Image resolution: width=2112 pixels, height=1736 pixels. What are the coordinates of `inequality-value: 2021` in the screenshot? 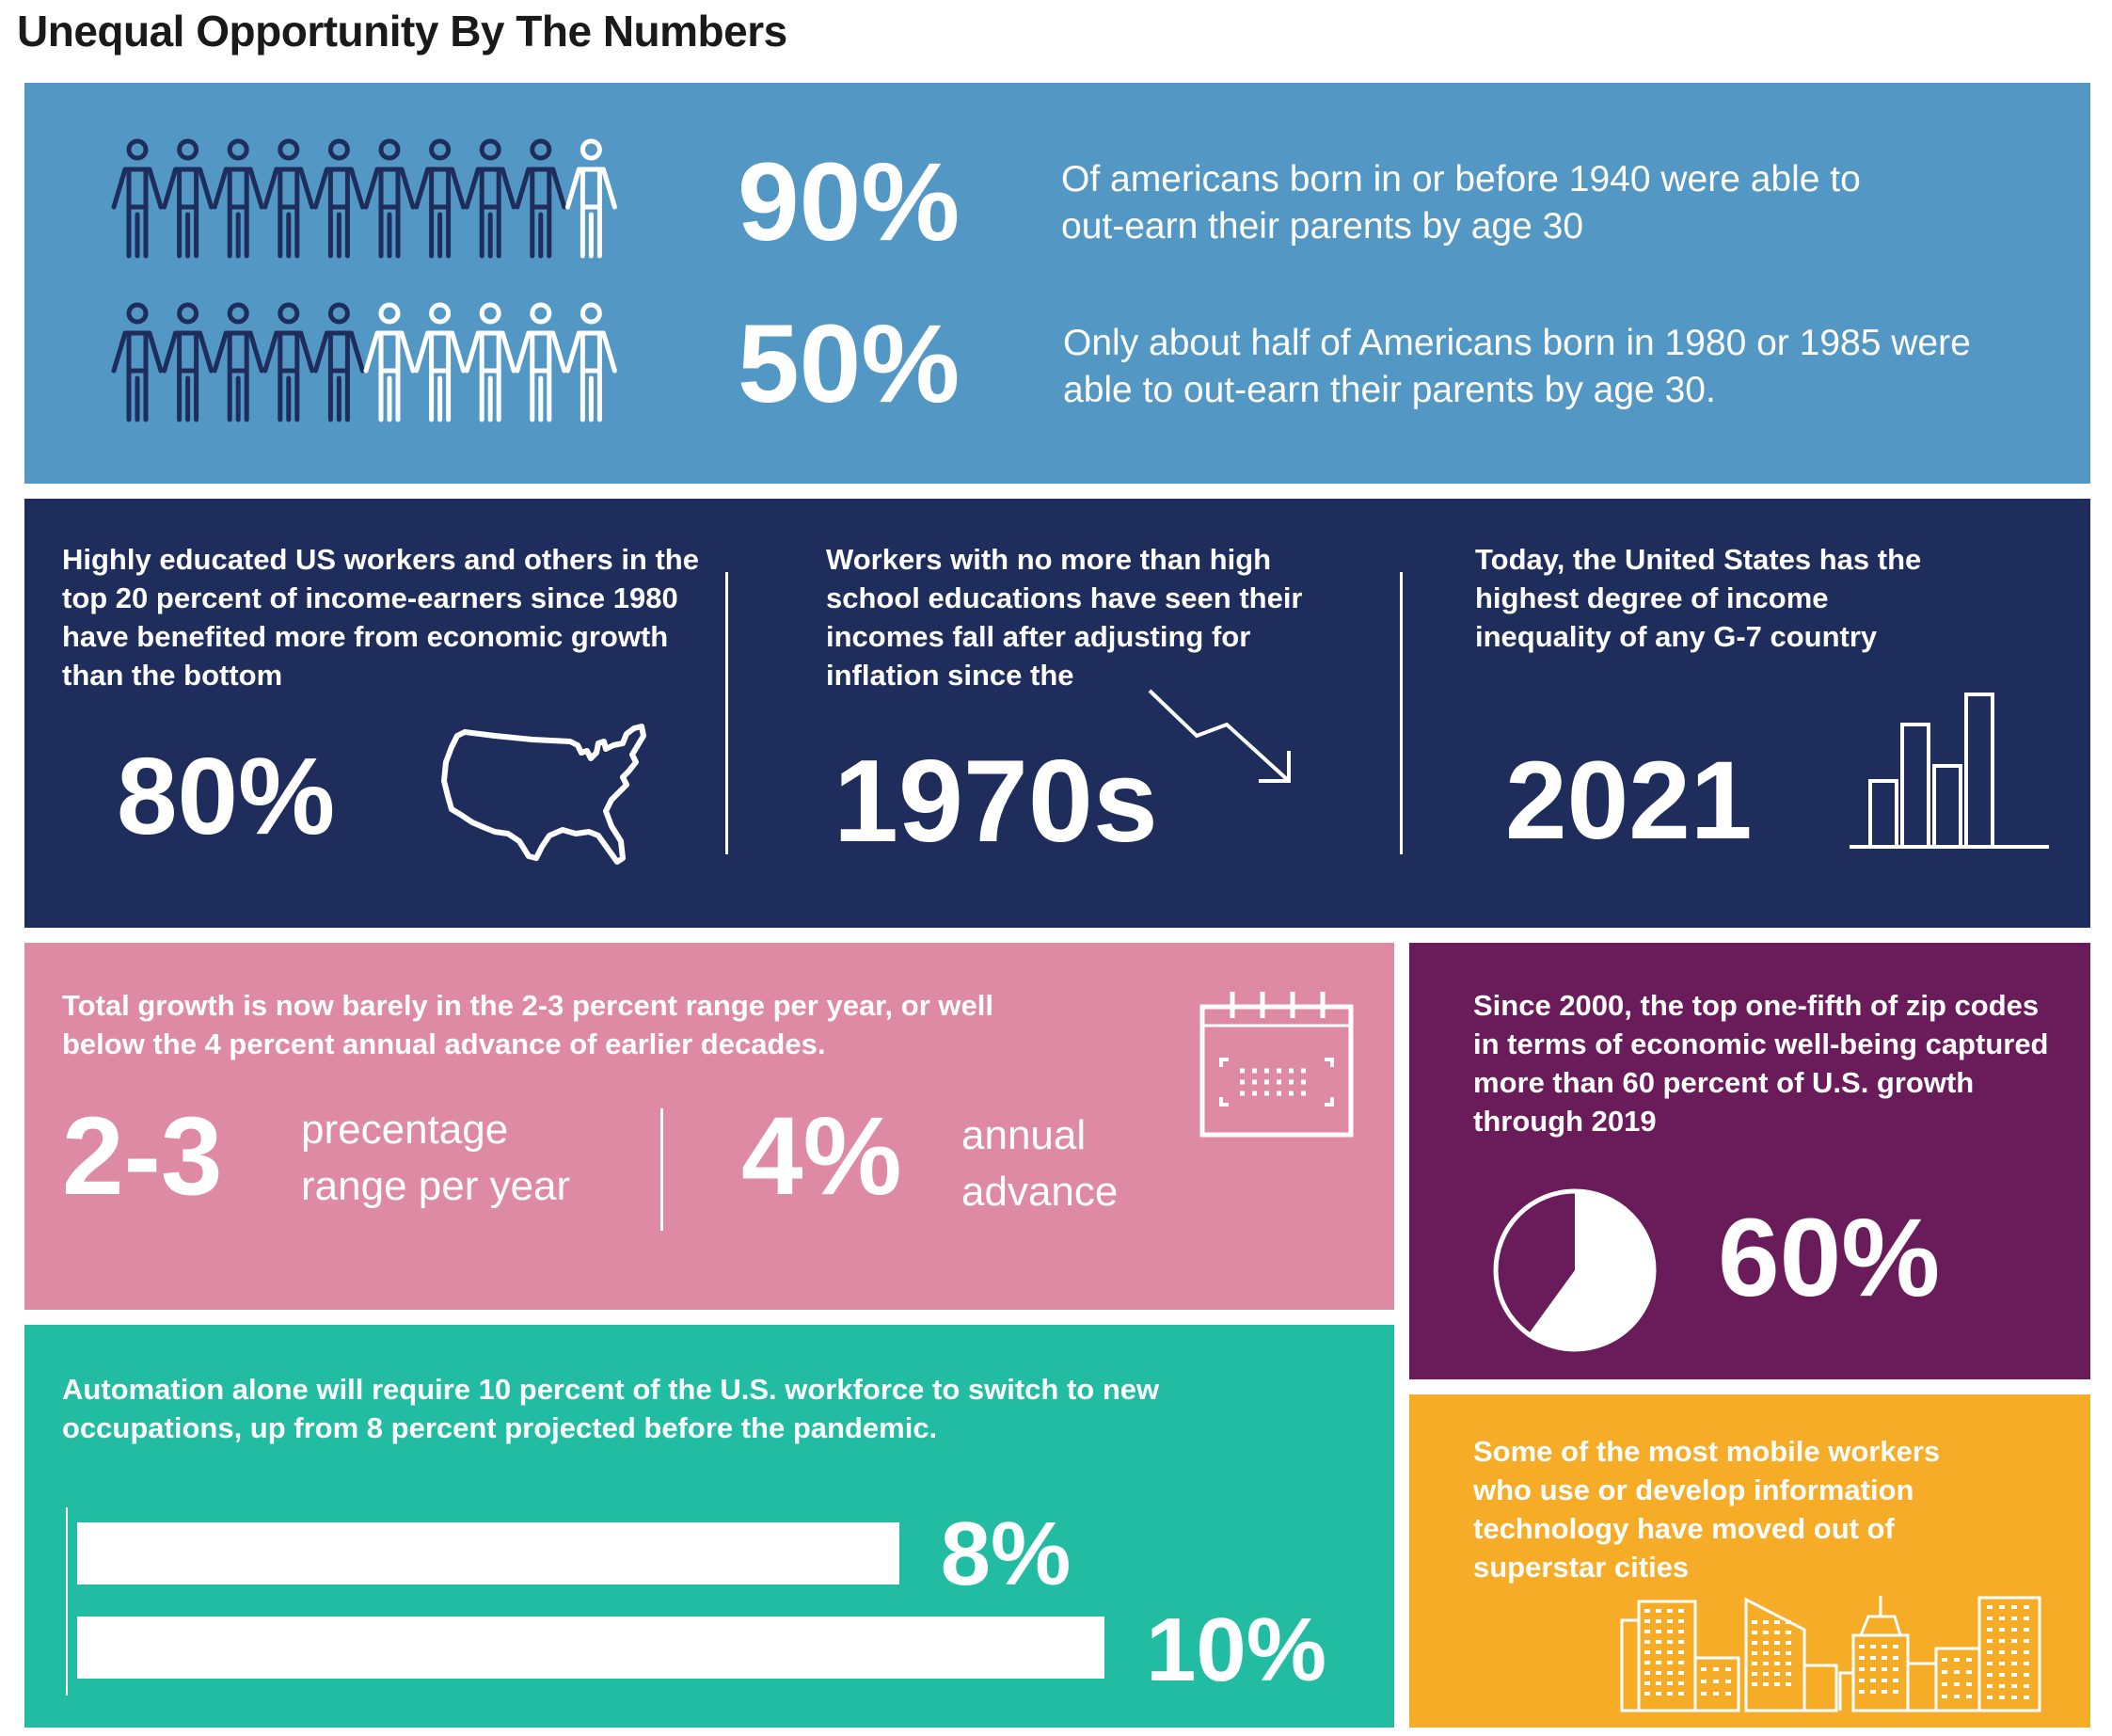 It's located at (1629, 801).